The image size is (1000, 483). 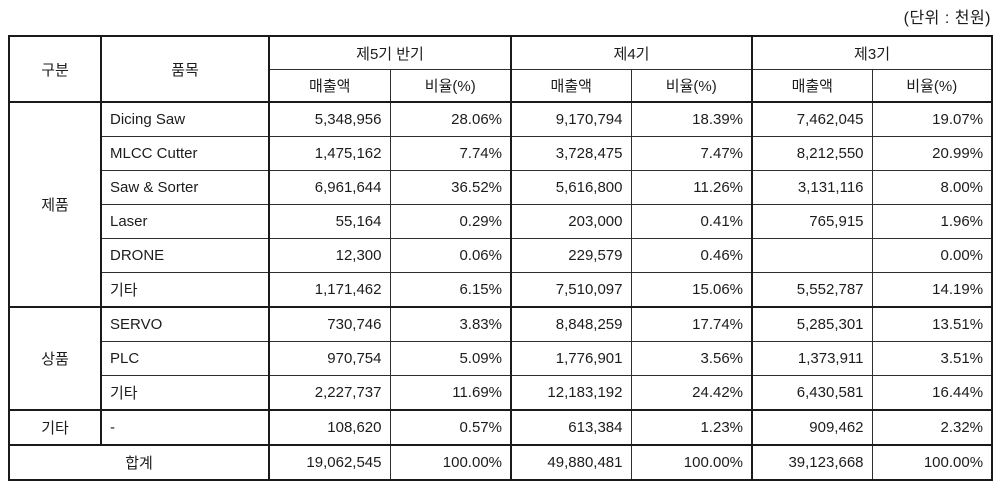 I want to click on ratio-cell: 6.15%, so click(x=450, y=290).